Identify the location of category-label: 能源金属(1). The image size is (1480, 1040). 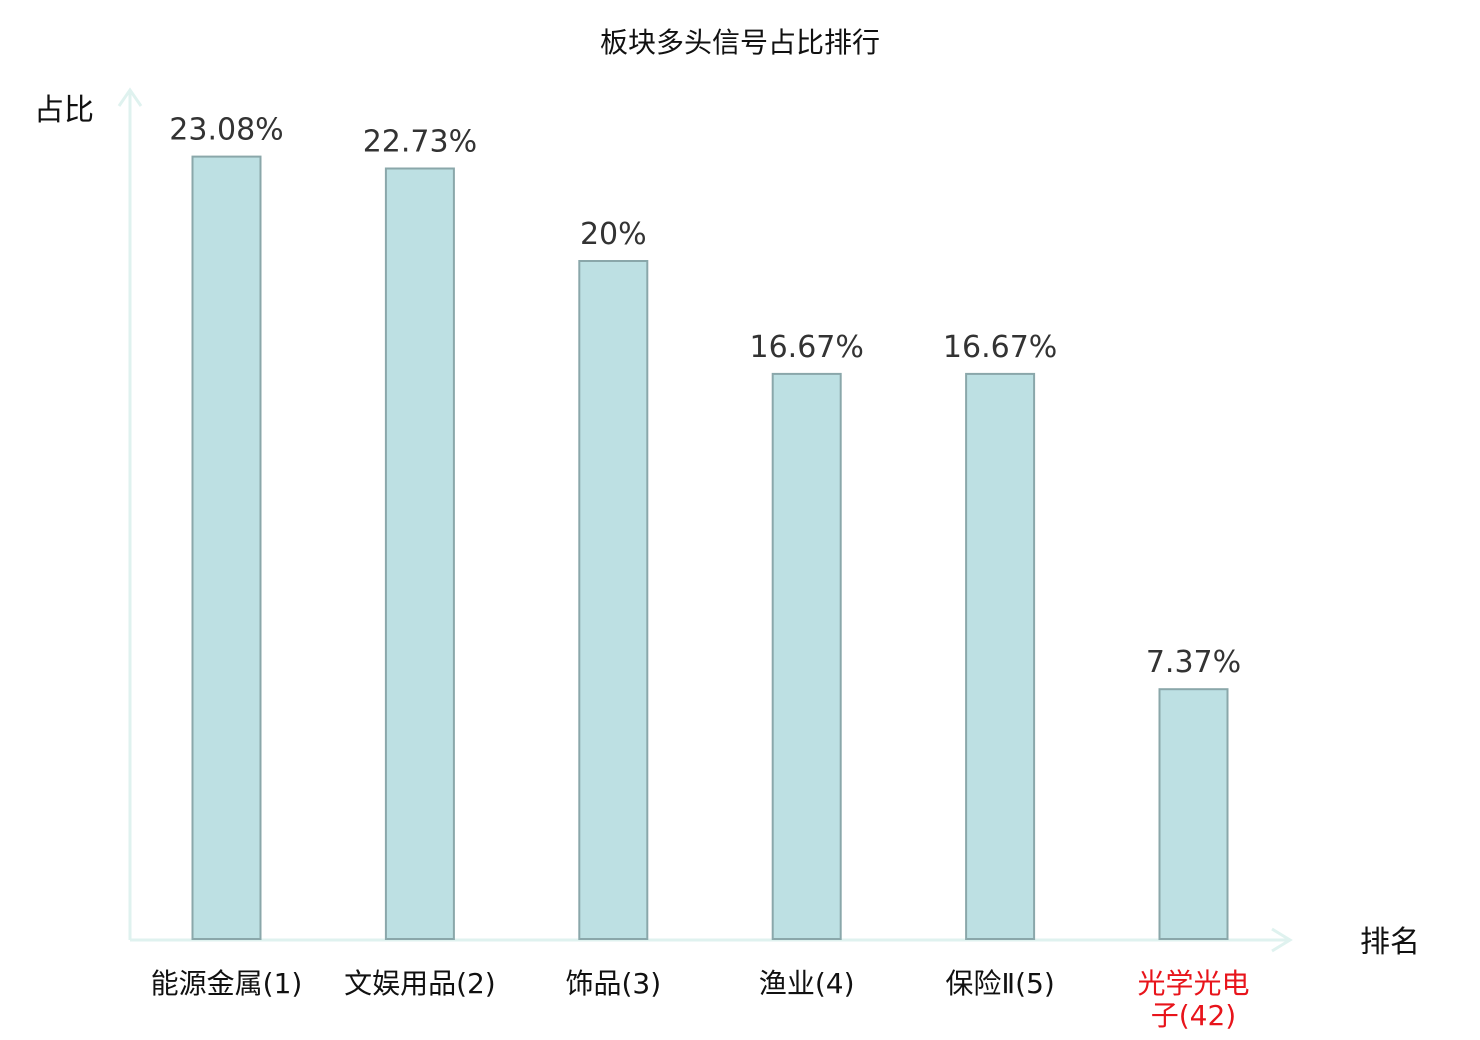
(227, 983).